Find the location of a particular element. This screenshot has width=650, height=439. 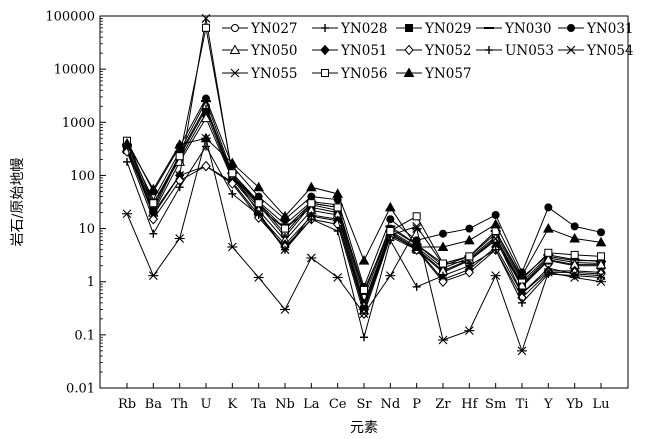

y-tick-label: 1000 is located at coordinates (78, 123).